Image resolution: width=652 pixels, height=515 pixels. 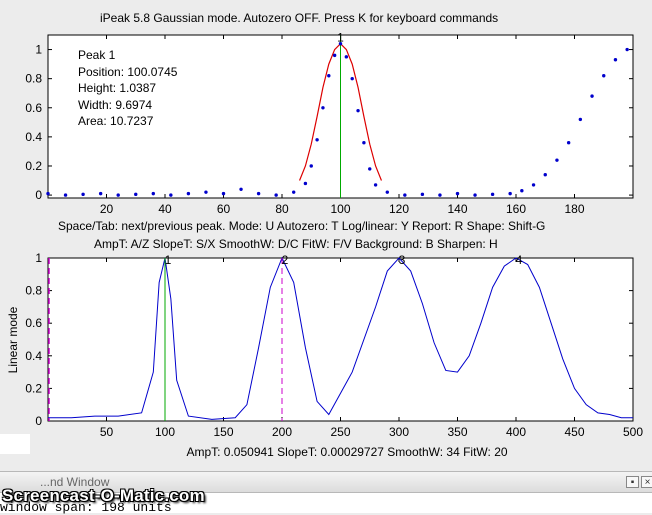 What do you see at coordinates (107, 209) in the screenshot?
I see `x-tick-label: 20` at bounding box center [107, 209].